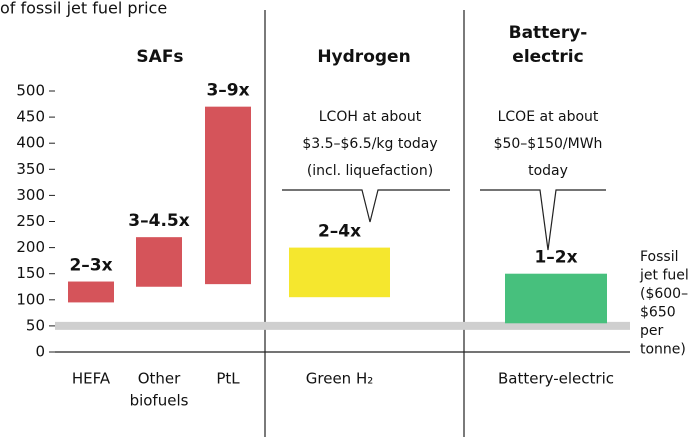 The width and height of the screenshot is (697, 437). I want to click on annotation: today, so click(548, 171).